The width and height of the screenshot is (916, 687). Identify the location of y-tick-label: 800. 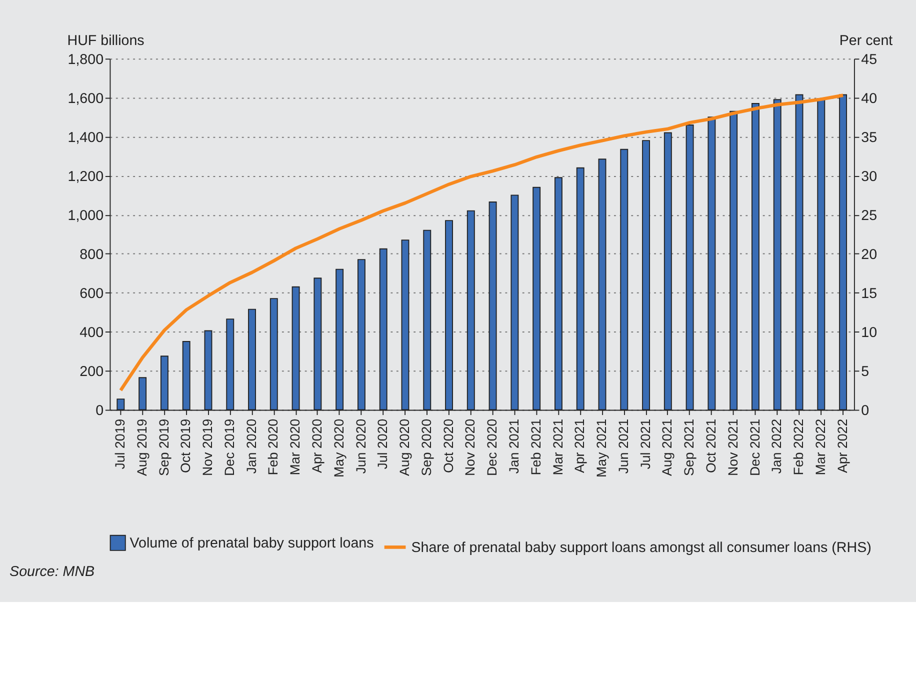
(92, 254).